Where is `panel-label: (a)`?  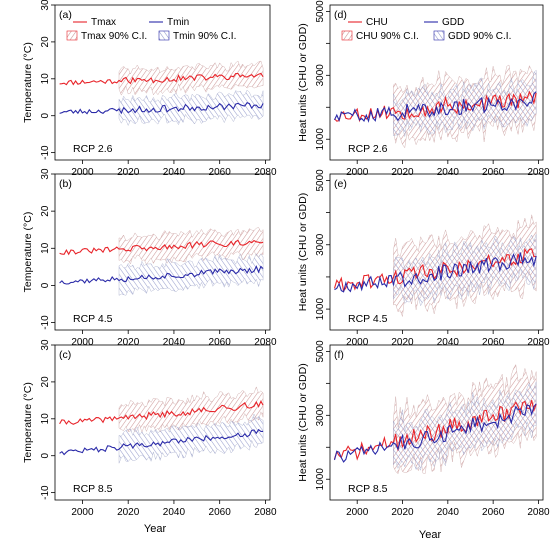 panel-label: (a) is located at coordinates (65, 15).